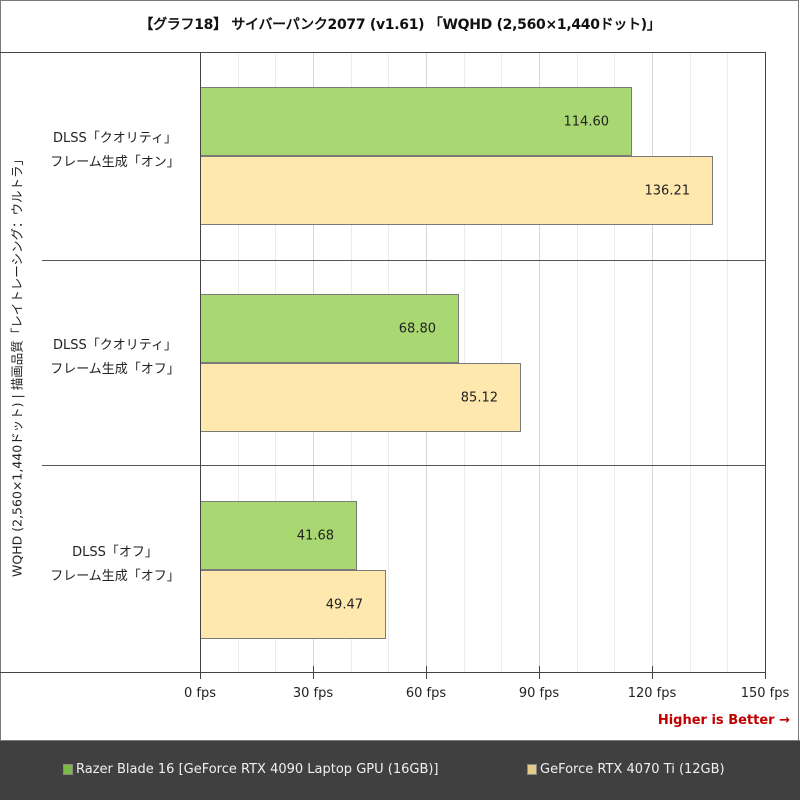 The image size is (800, 800). Describe the element at coordinates (417, 328) in the screenshot. I see `bar-value: 68.80` at that location.